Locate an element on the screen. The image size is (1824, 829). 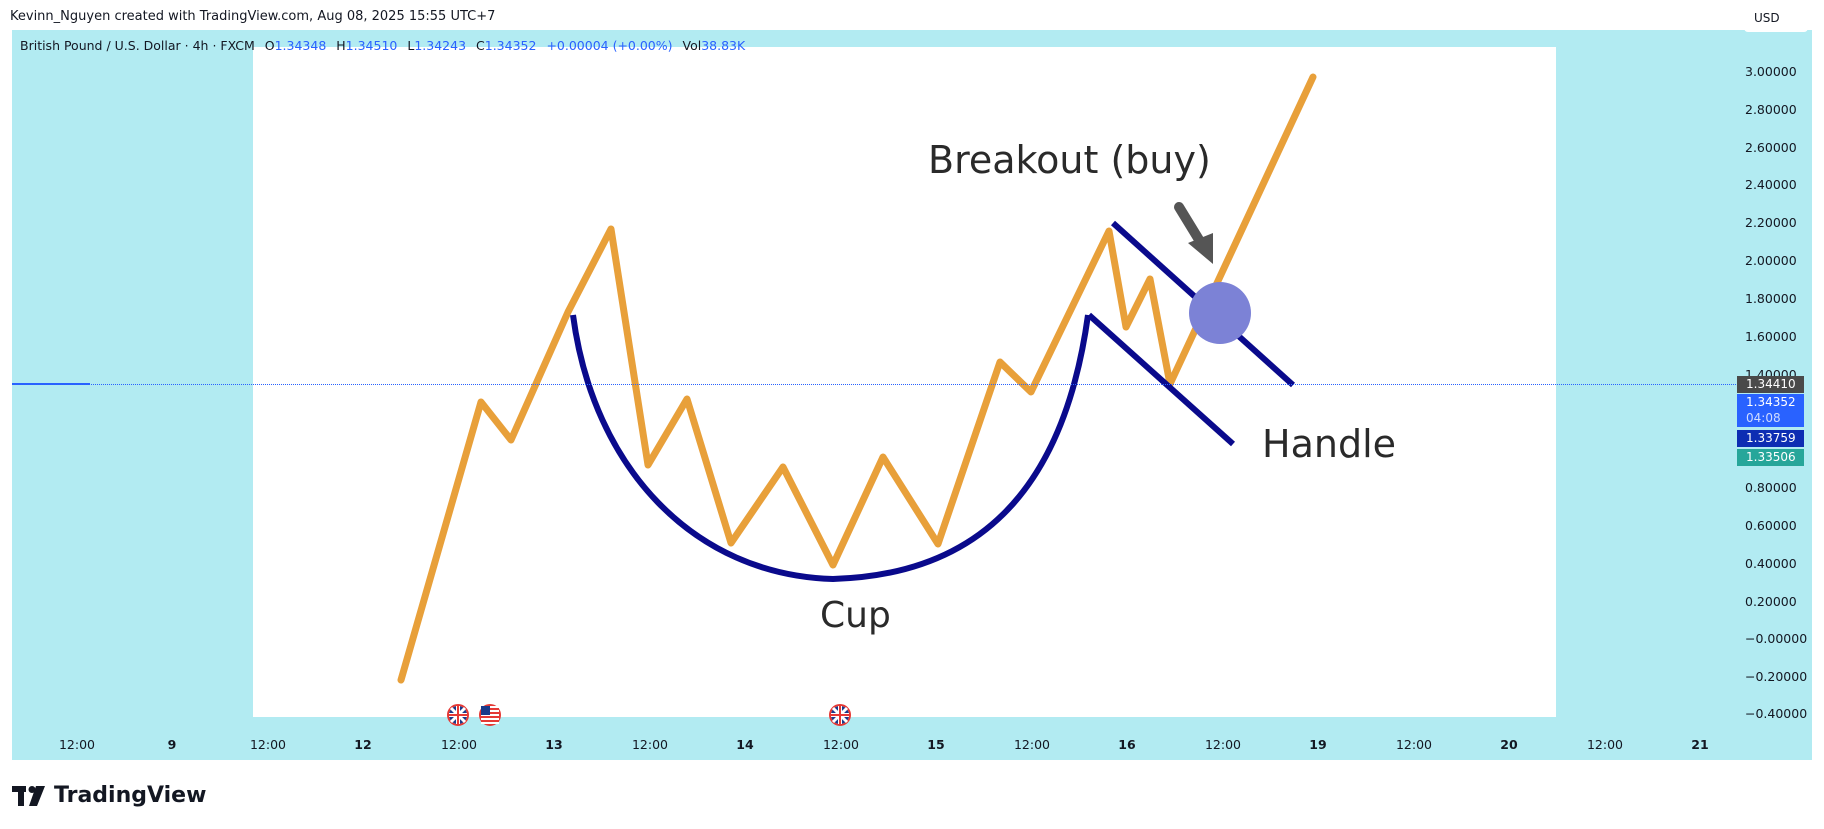
price-tick: 0.60000 is located at coordinates (1771, 525).